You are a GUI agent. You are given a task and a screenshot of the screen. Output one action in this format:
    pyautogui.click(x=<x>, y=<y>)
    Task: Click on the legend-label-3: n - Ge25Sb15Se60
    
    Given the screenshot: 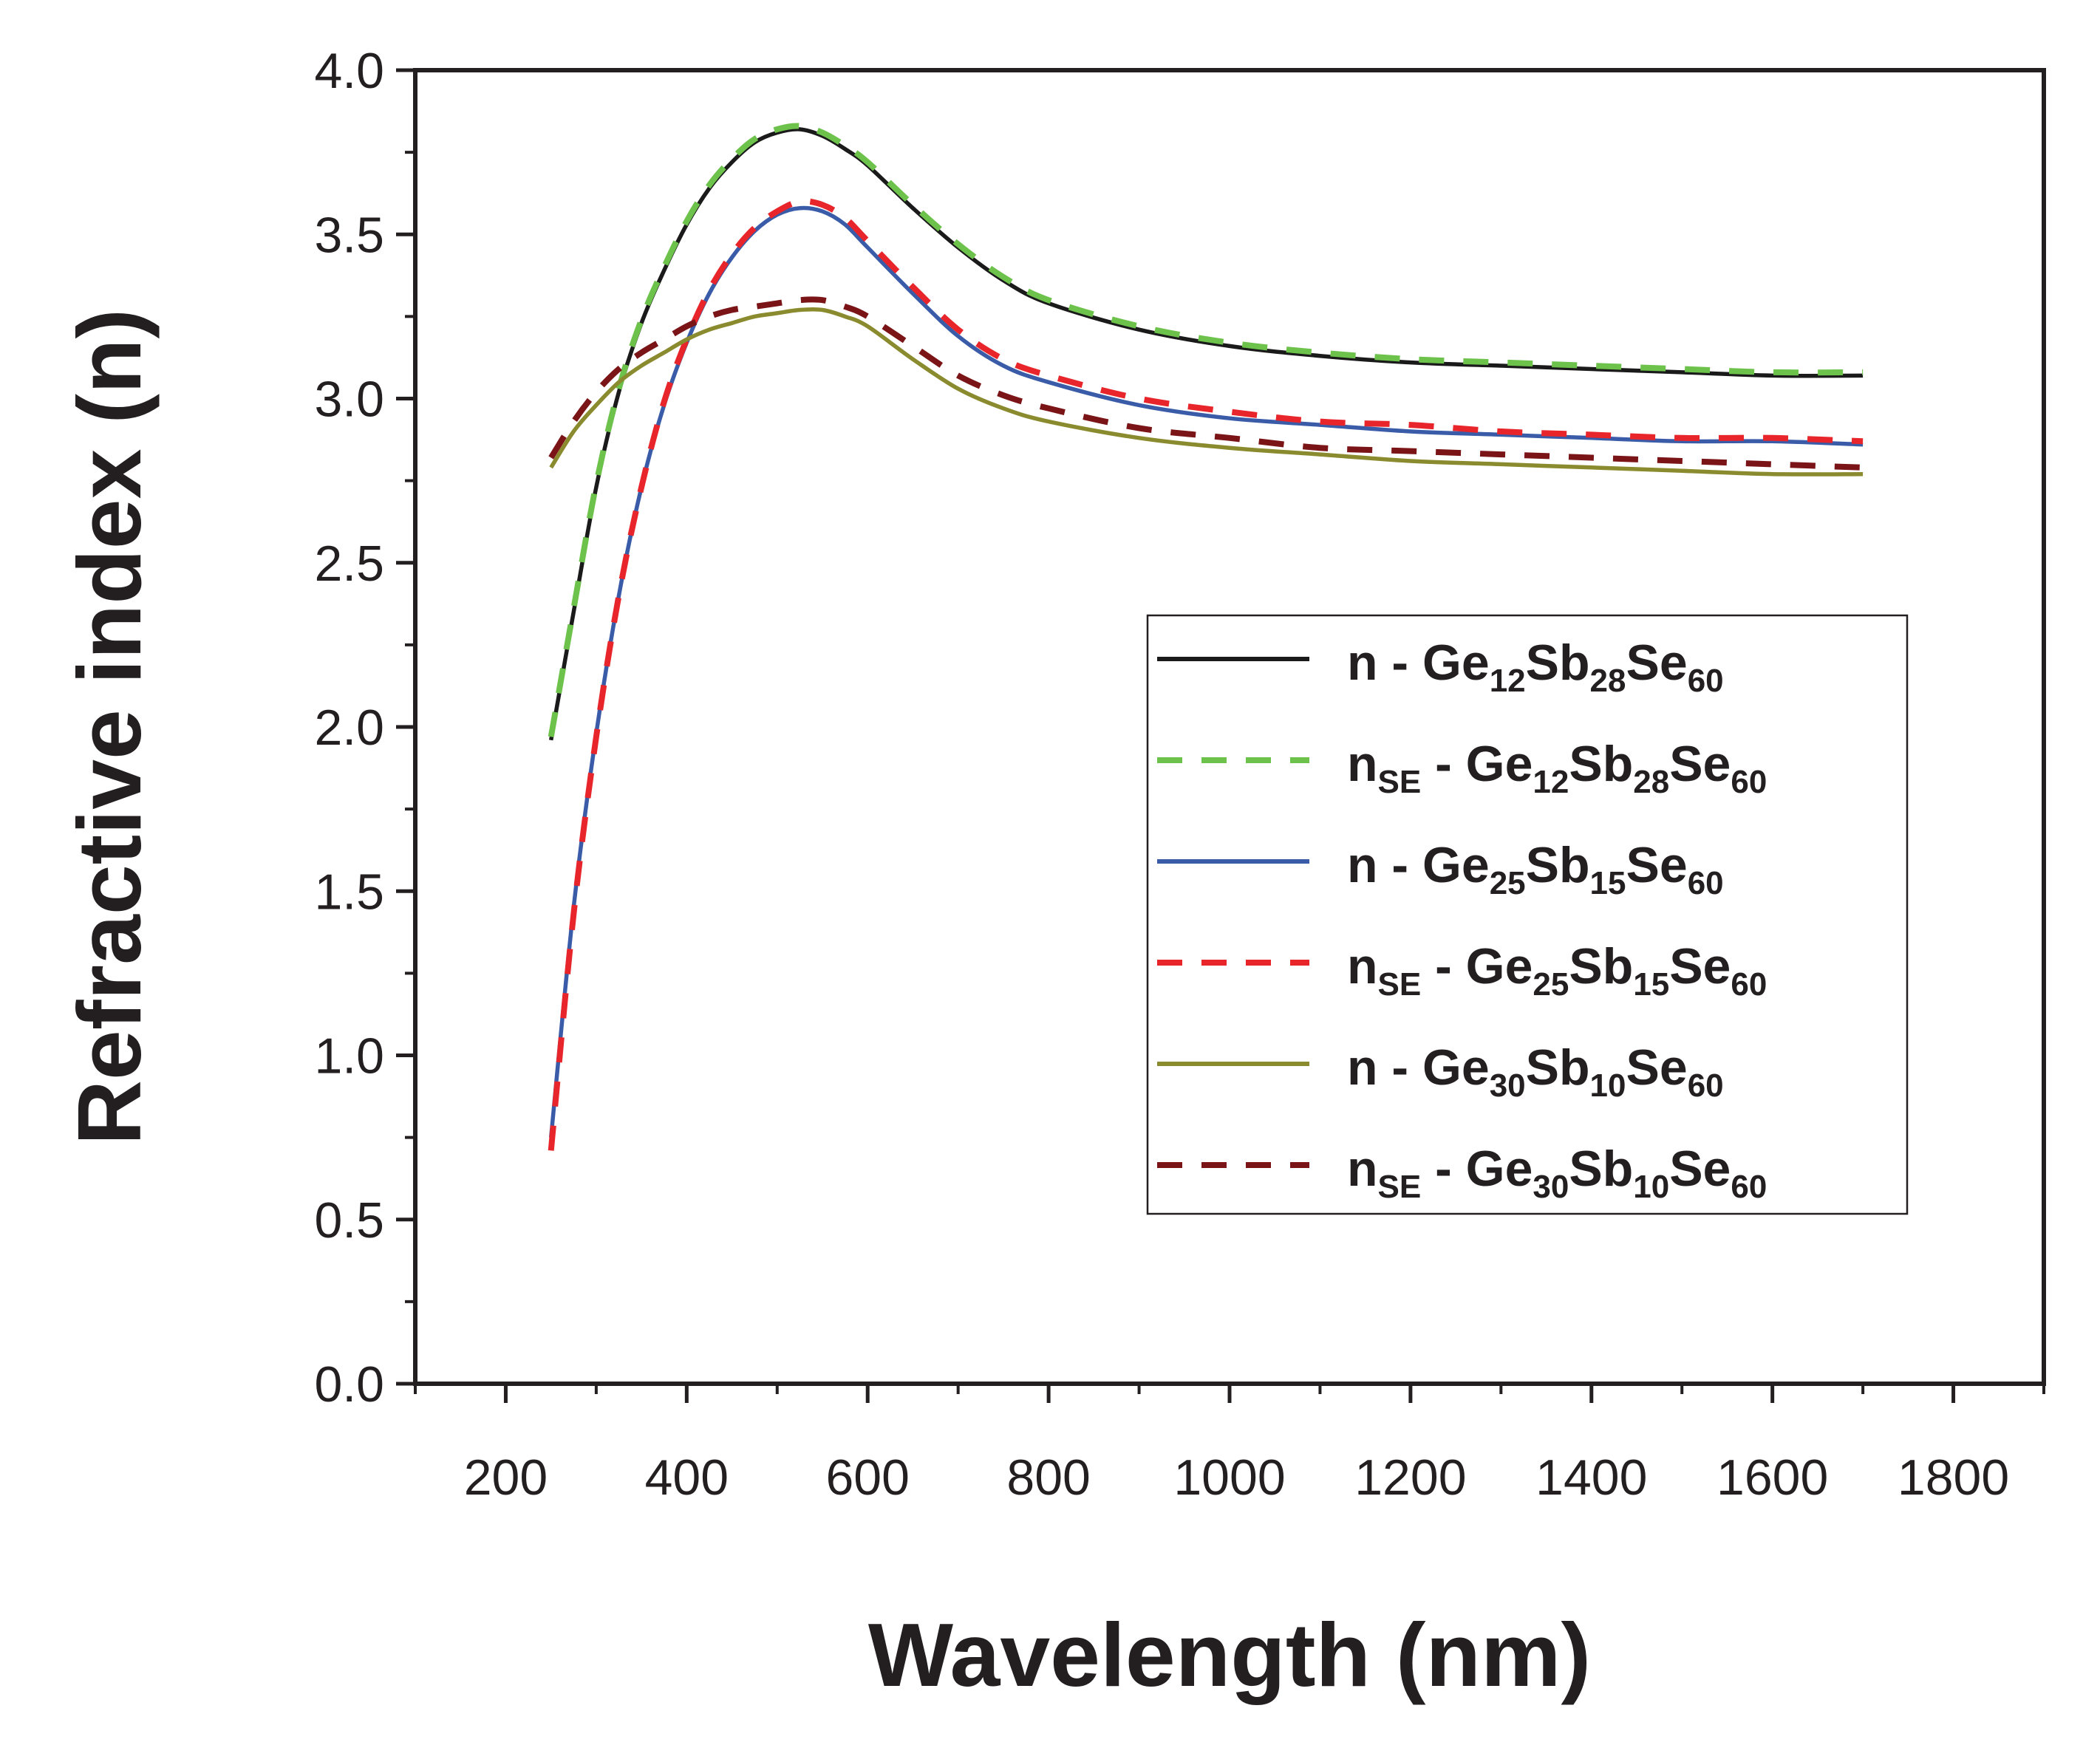 What is the action you would take?
    pyautogui.click(x=1535, y=869)
    